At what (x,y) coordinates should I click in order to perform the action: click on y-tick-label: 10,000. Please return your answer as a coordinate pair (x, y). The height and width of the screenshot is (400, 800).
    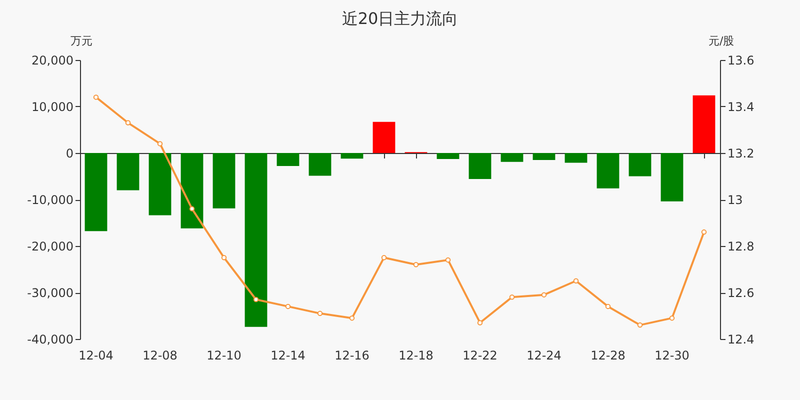
    Looking at the image, I should click on (53, 107).